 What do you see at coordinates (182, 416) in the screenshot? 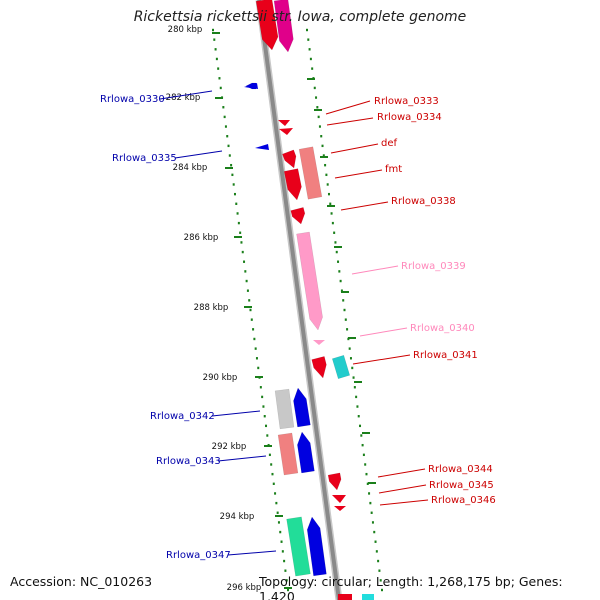
I see `gene-label: Rrlowa_0342` at bounding box center [182, 416].